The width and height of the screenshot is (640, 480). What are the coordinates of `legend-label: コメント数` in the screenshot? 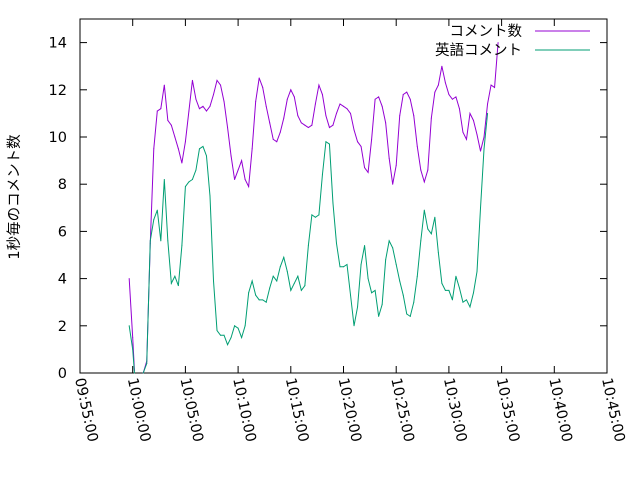 It's located at (486, 31).